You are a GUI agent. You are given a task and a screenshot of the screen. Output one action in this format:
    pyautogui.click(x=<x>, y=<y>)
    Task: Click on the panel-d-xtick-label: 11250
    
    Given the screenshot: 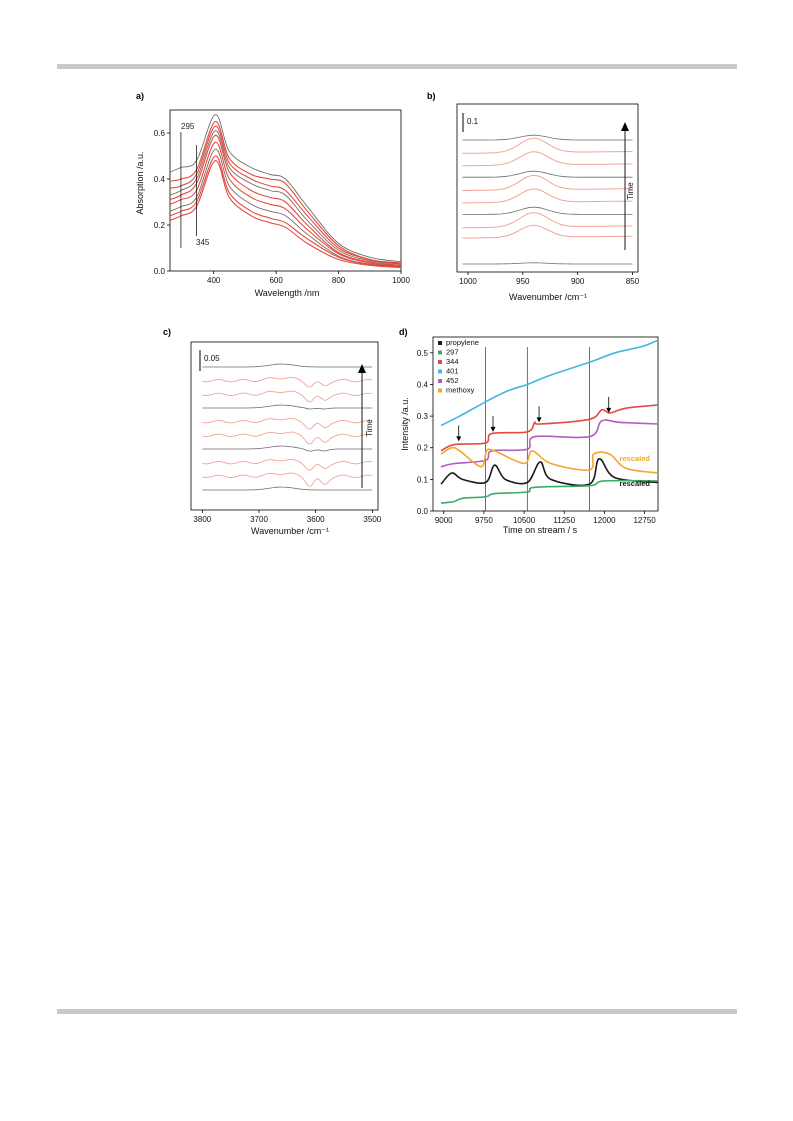 What is the action you would take?
    pyautogui.click(x=564, y=520)
    